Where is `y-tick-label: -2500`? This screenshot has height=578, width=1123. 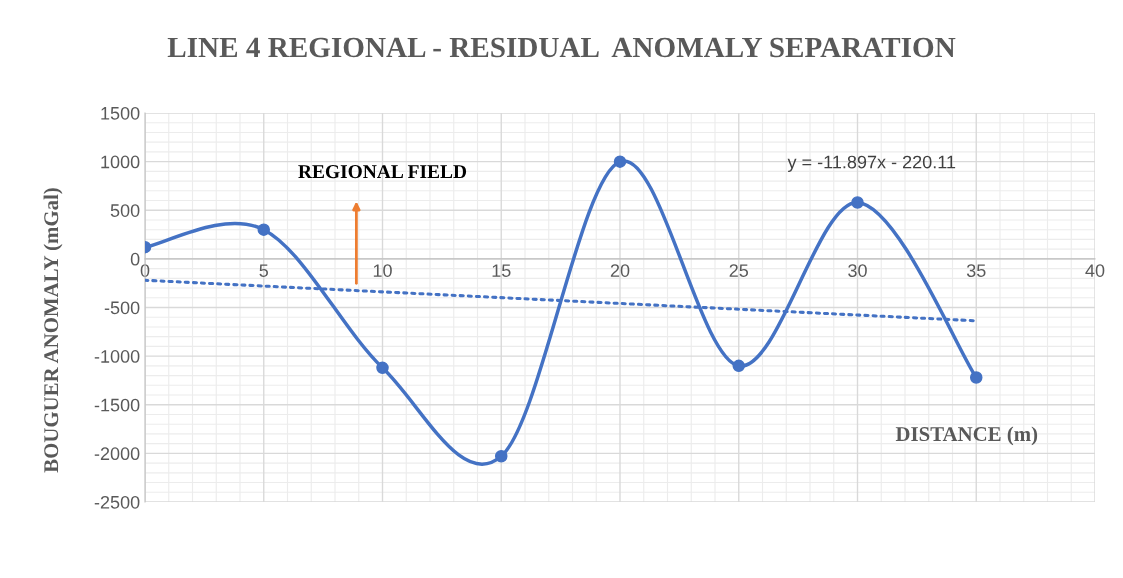
y-tick-label: -2500 is located at coordinates (117, 502).